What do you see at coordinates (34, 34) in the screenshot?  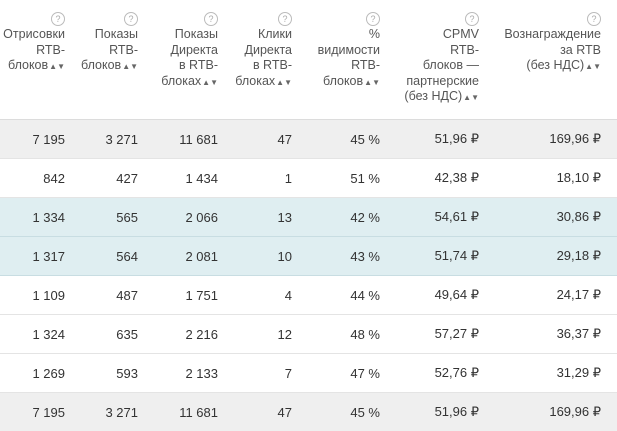 I see `col-header-label: Отрисовки` at bounding box center [34, 34].